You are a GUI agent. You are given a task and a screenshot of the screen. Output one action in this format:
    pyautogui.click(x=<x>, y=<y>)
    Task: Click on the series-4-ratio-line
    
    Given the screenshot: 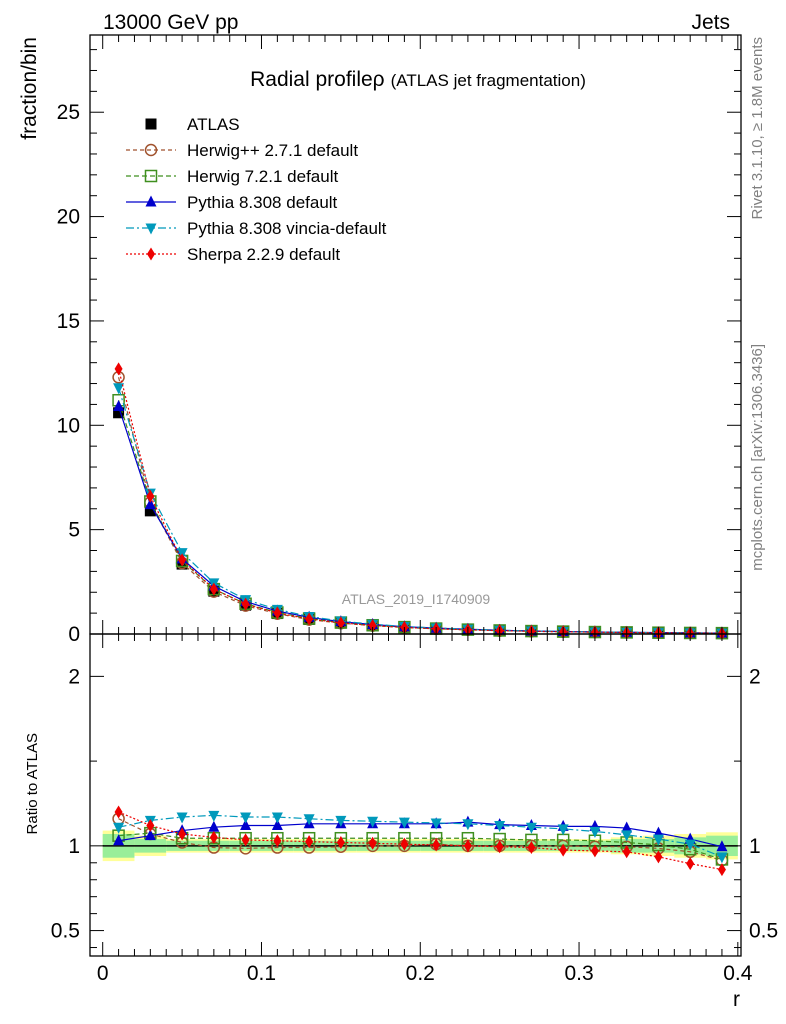 What is the action you would take?
    pyautogui.click(x=420, y=836)
    